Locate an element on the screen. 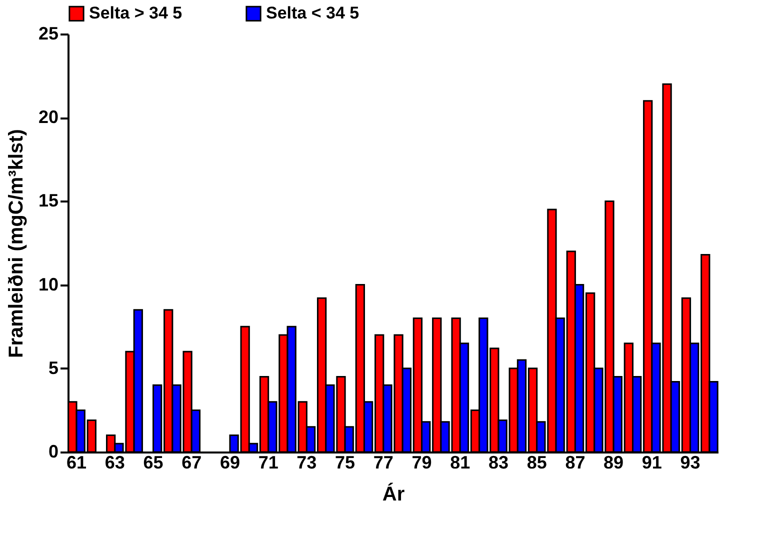  x-tick-label: 73 is located at coordinates (306, 462).